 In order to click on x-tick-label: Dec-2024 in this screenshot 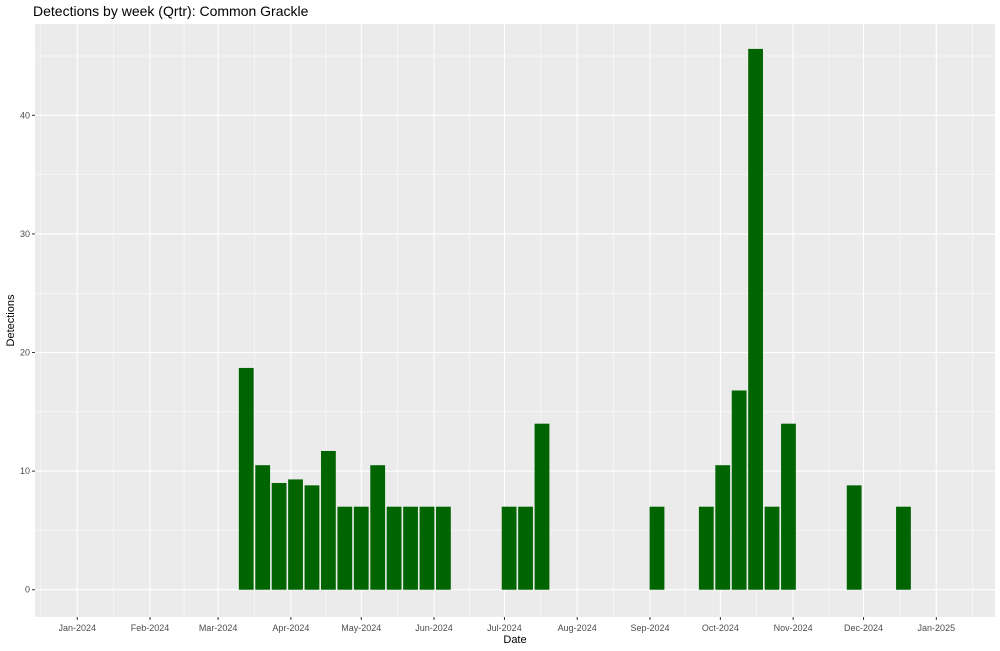, I will do `click(863, 628)`.